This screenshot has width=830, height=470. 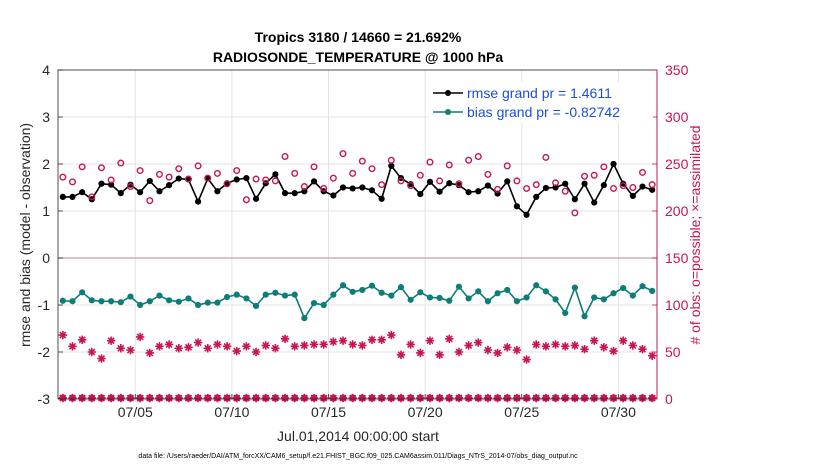 What do you see at coordinates (50, 234) in the screenshot?
I see `y-axis-left: -3 -2 -1 0 1 2 3 4` at bounding box center [50, 234].